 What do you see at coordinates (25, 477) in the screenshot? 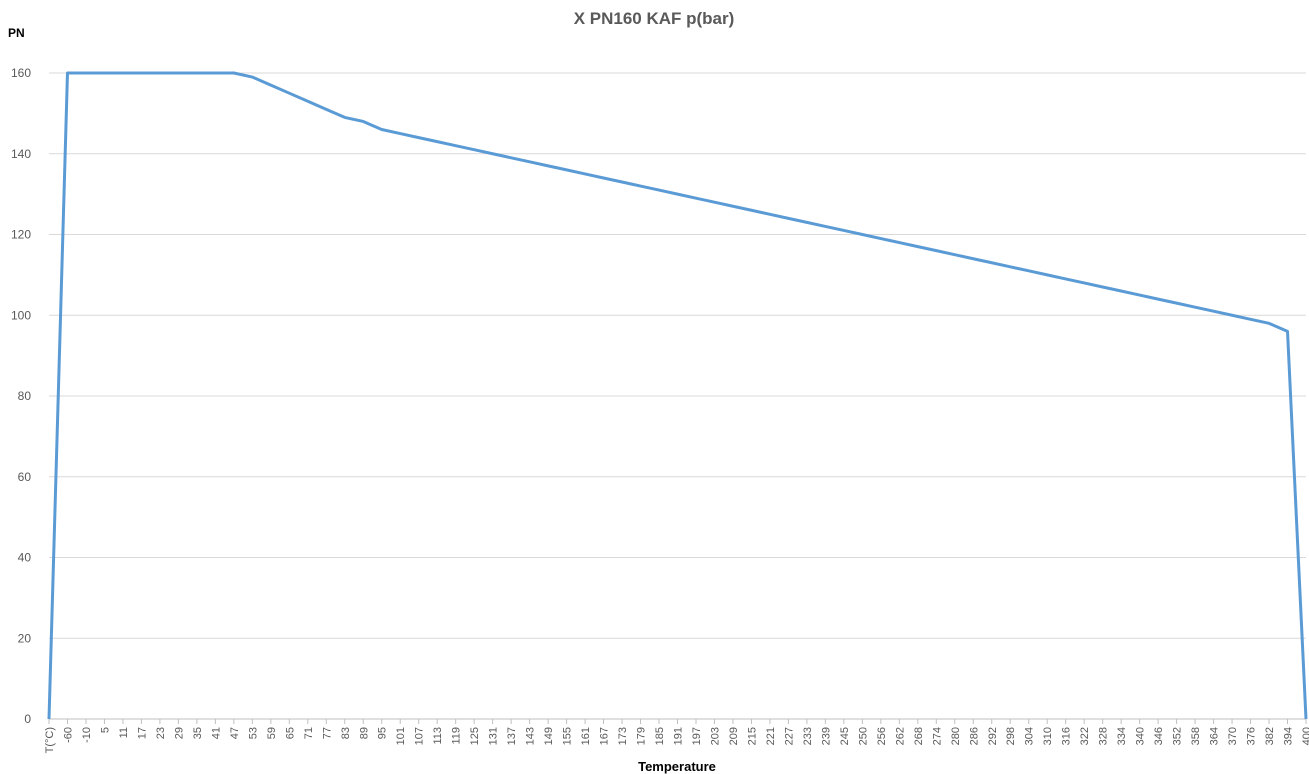
I see `y-tick-label: 60` at bounding box center [25, 477].